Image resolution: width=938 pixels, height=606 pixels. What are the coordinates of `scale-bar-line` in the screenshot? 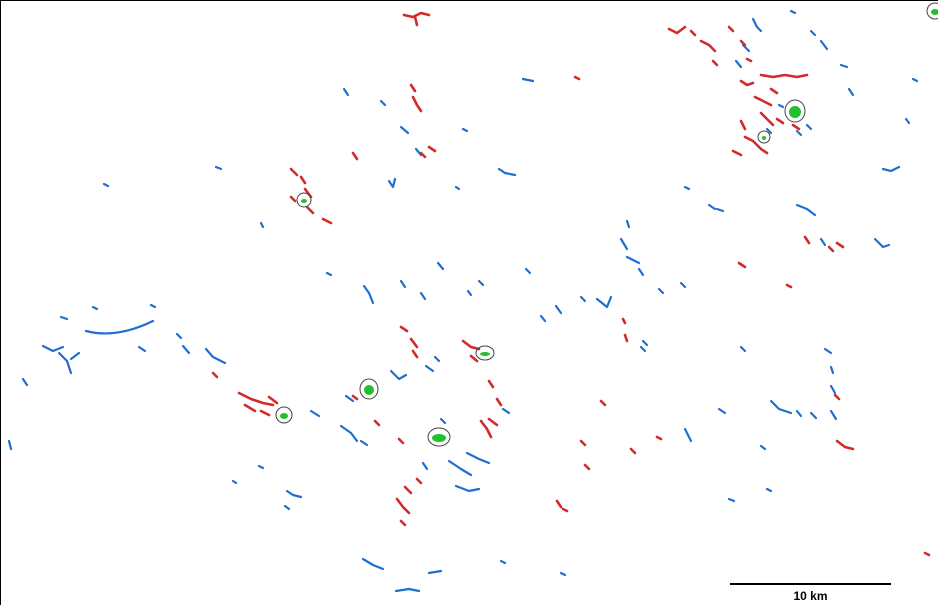 It's located at (810, 584).